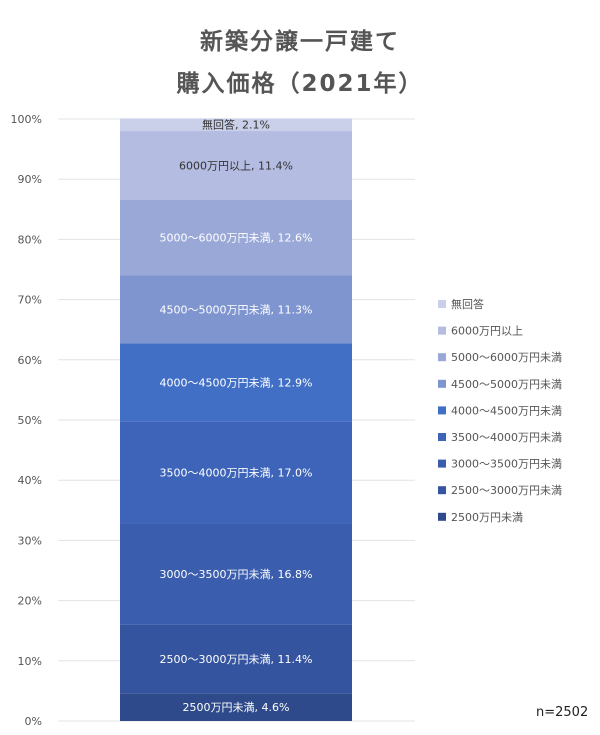 The image size is (600, 735). What do you see at coordinates (30, 540) in the screenshot?
I see `y-tick-label: 30%` at bounding box center [30, 540].